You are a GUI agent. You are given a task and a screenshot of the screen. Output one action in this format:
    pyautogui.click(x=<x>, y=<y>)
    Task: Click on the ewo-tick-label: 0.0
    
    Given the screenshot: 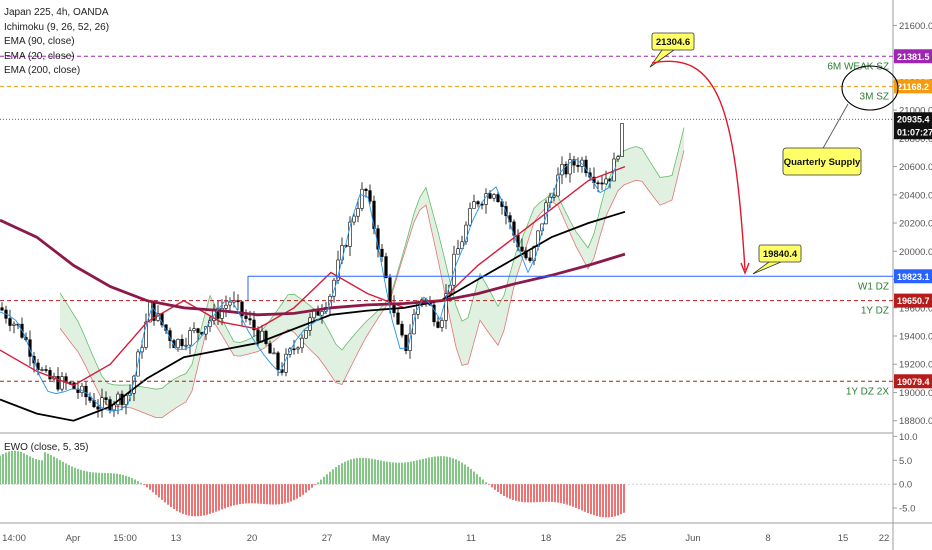 What is the action you would take?
    pyautogui.click(x=905, y=485)
    